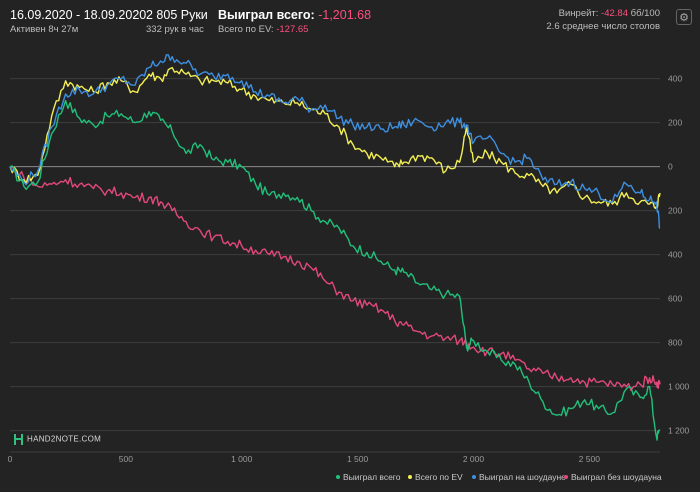 The width and height of the screenshot is (700, 492). I want to click on y-tick-label: 600, so click(675, 299).